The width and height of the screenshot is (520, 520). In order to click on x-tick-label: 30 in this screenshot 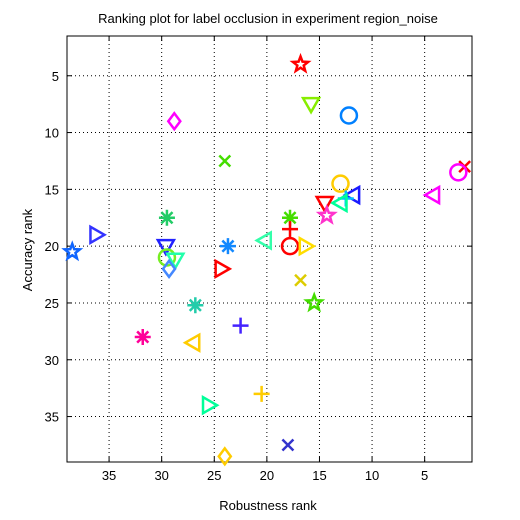, I will do `click(161, 475)`.